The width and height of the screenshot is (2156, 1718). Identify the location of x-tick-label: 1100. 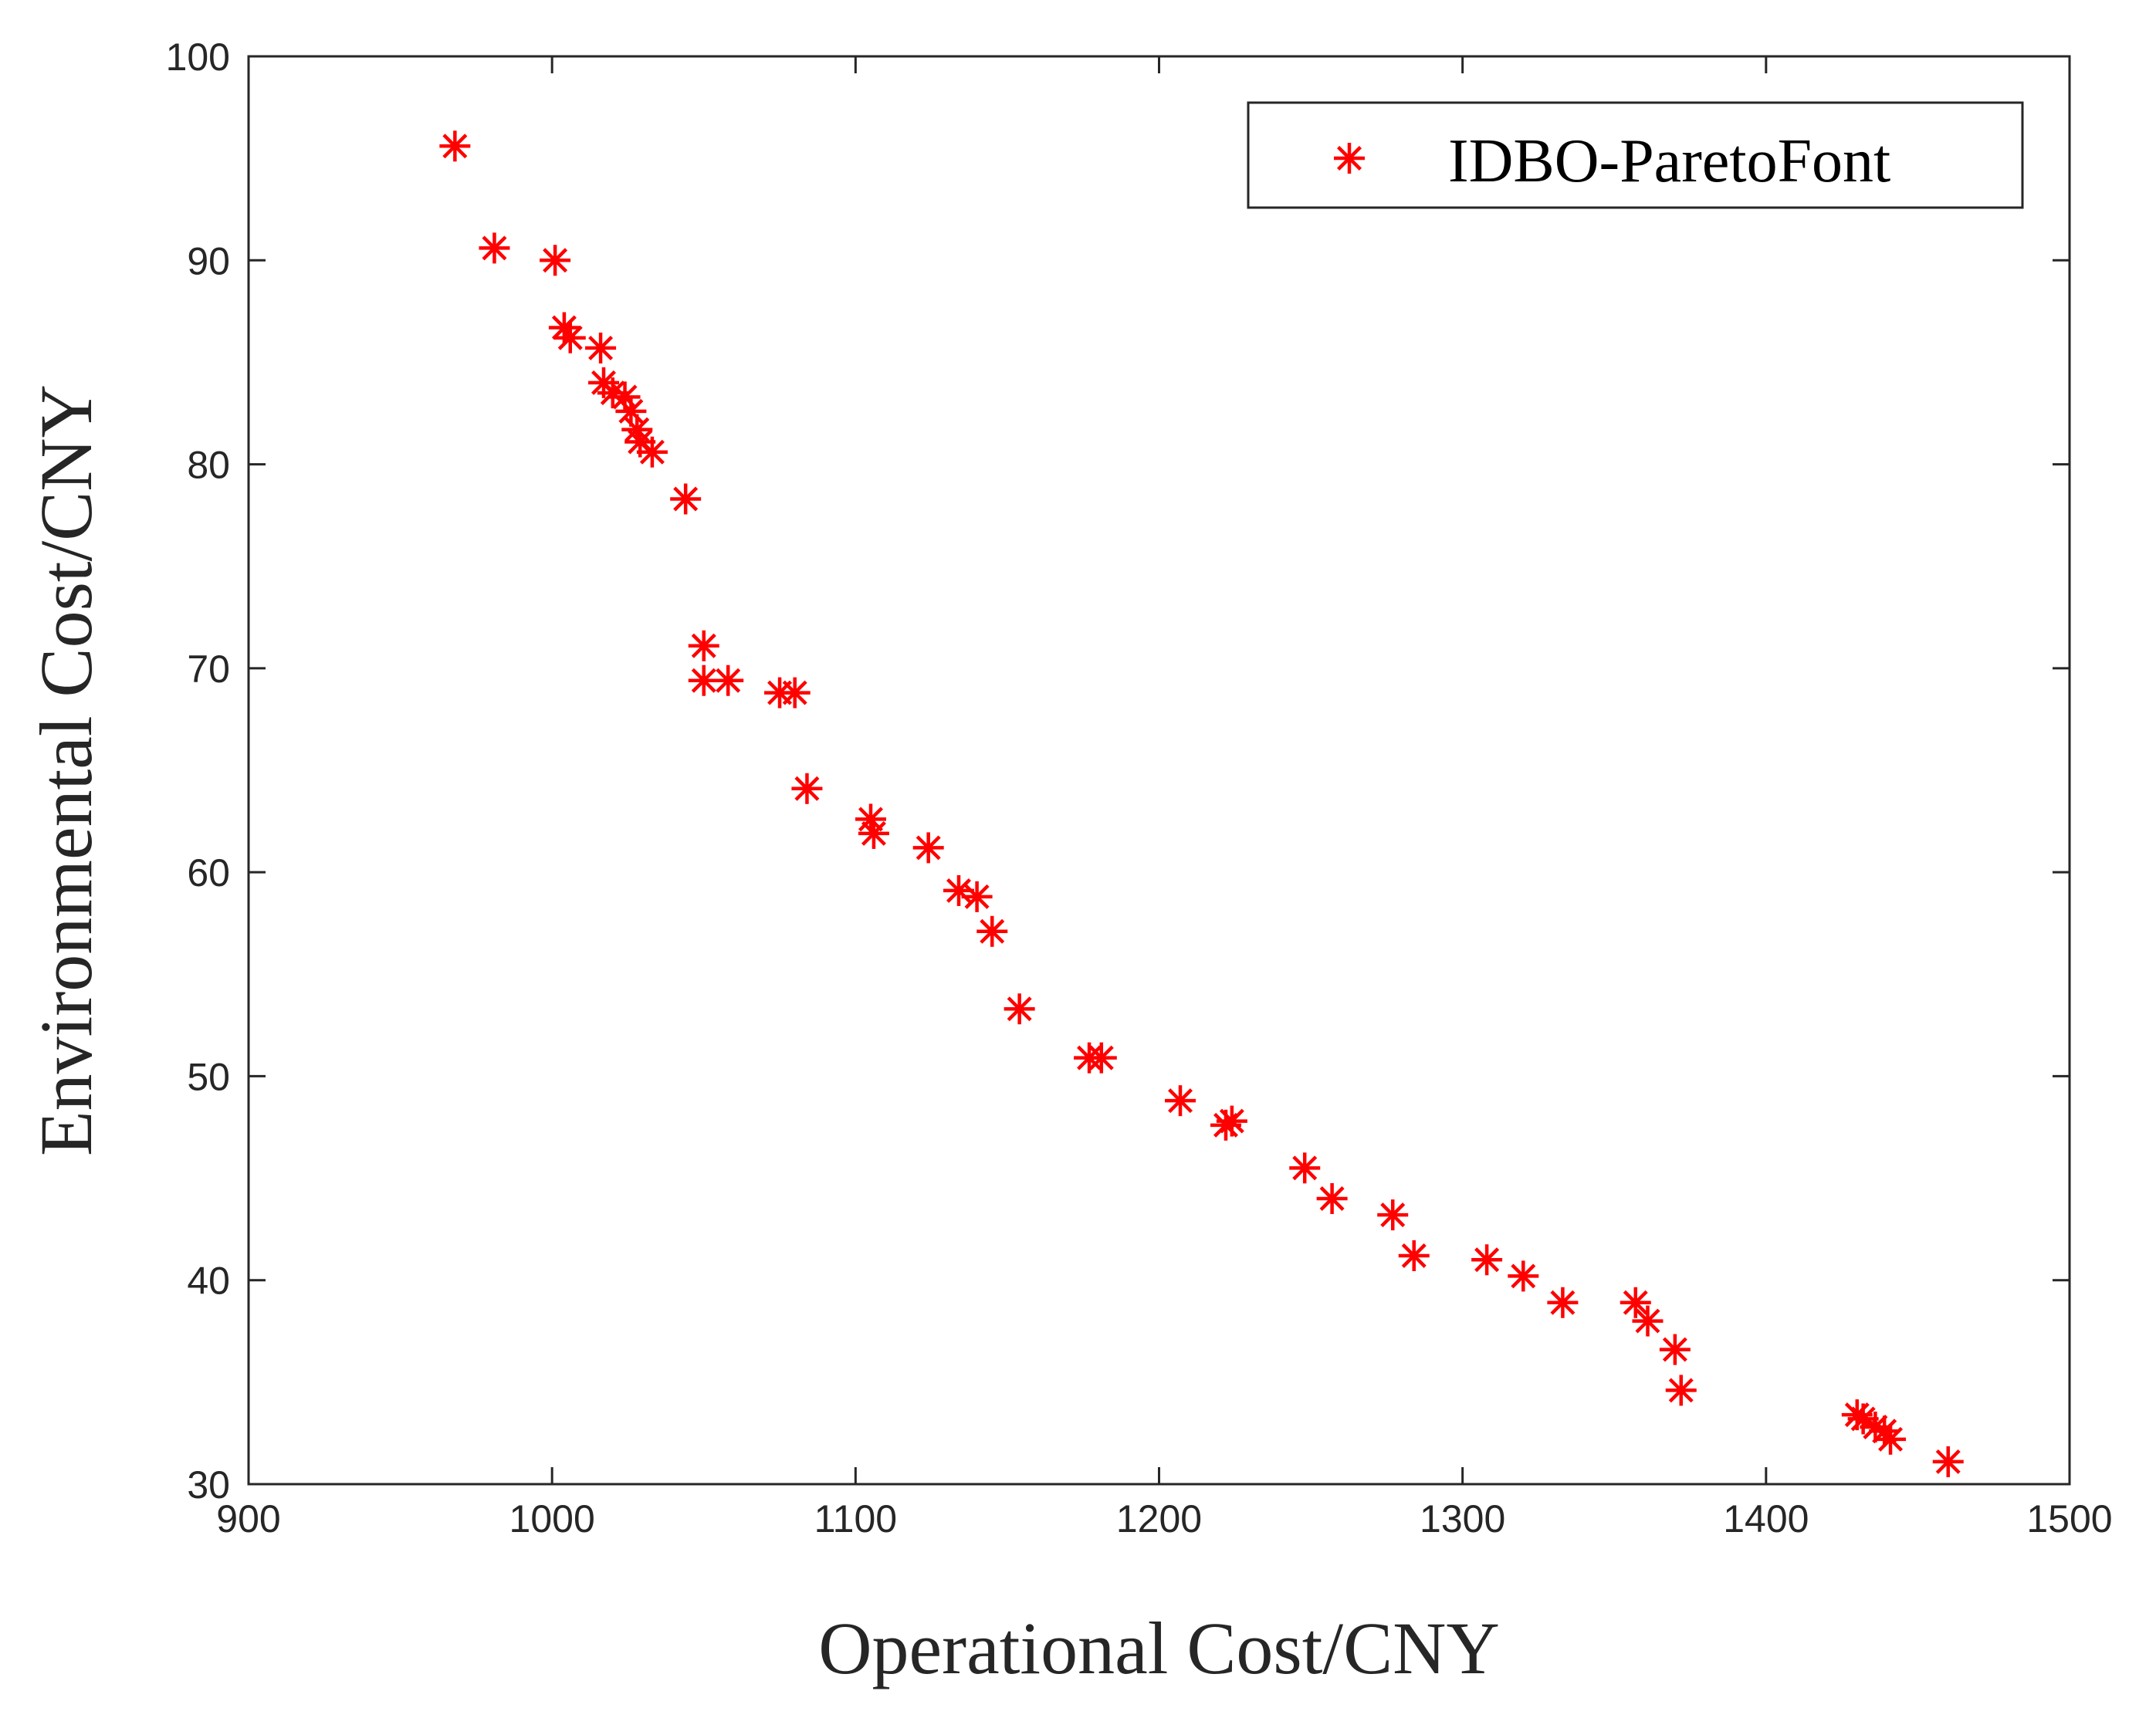
(856, 1518).